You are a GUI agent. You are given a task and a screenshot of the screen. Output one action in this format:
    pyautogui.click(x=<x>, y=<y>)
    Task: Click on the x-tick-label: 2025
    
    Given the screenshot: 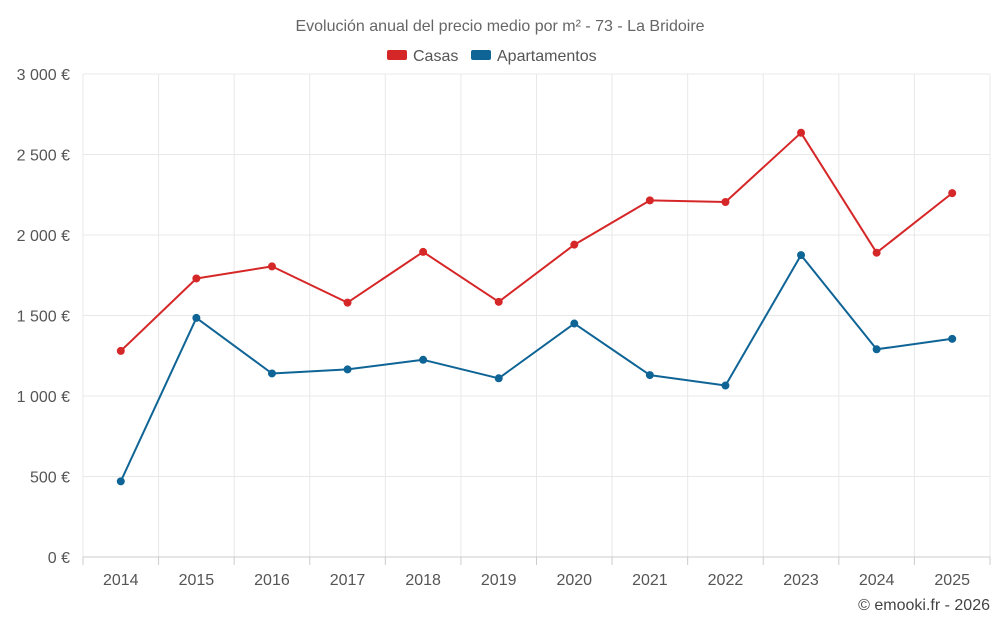 What is the action you would take?
    pyautogui.click(x=952, y=580)
    